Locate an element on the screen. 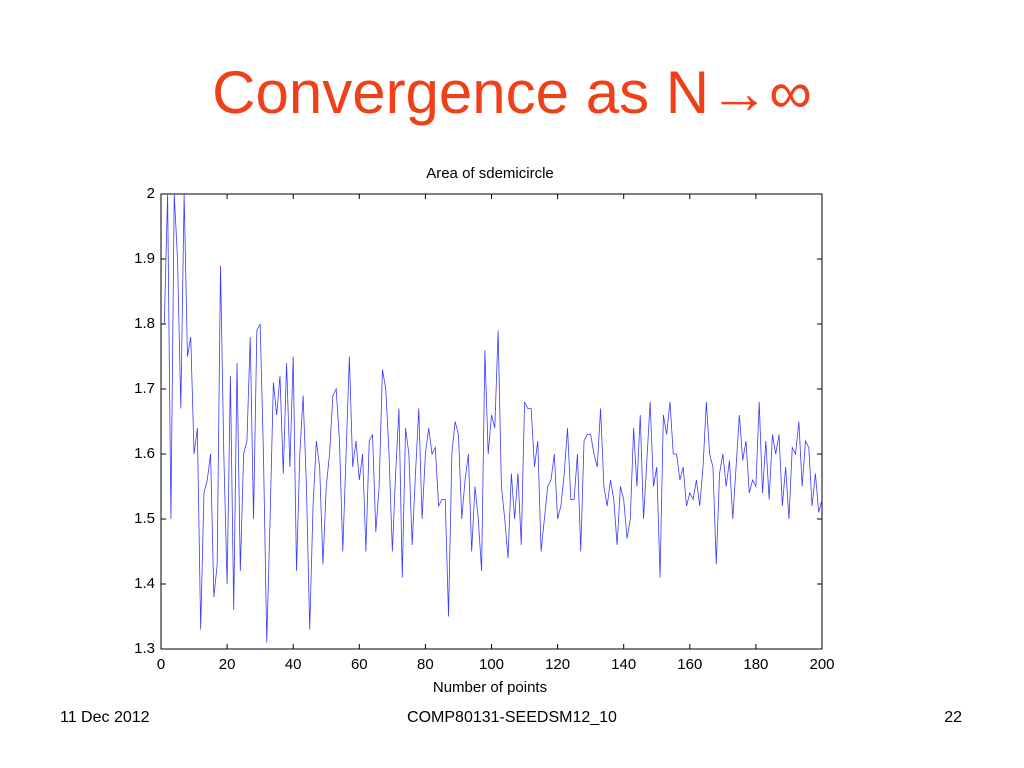  x-tick-label: 60 is located at coordinates (359, 664).